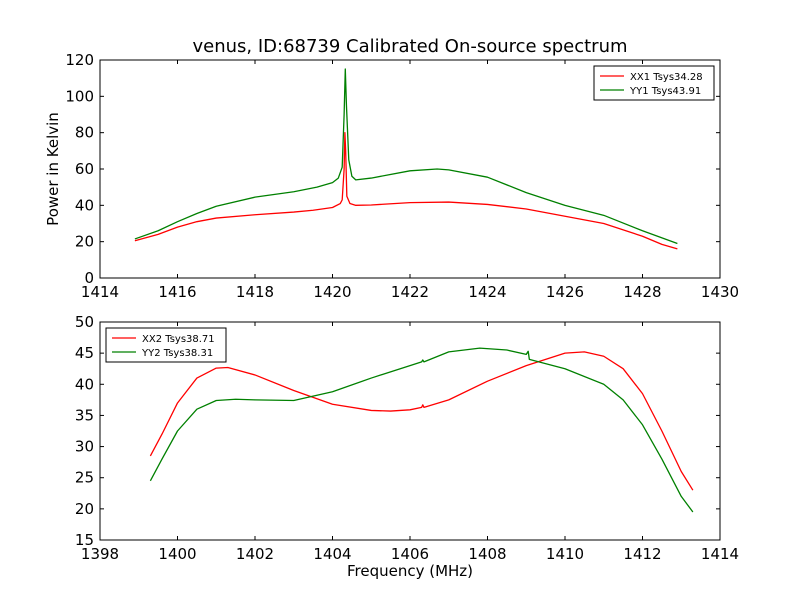 This screenshot has width=800, height=600. Describe the element at coordinates (53, 169) in the screenshot. I see `y-axis-label: Power in Kelvin` at that location.